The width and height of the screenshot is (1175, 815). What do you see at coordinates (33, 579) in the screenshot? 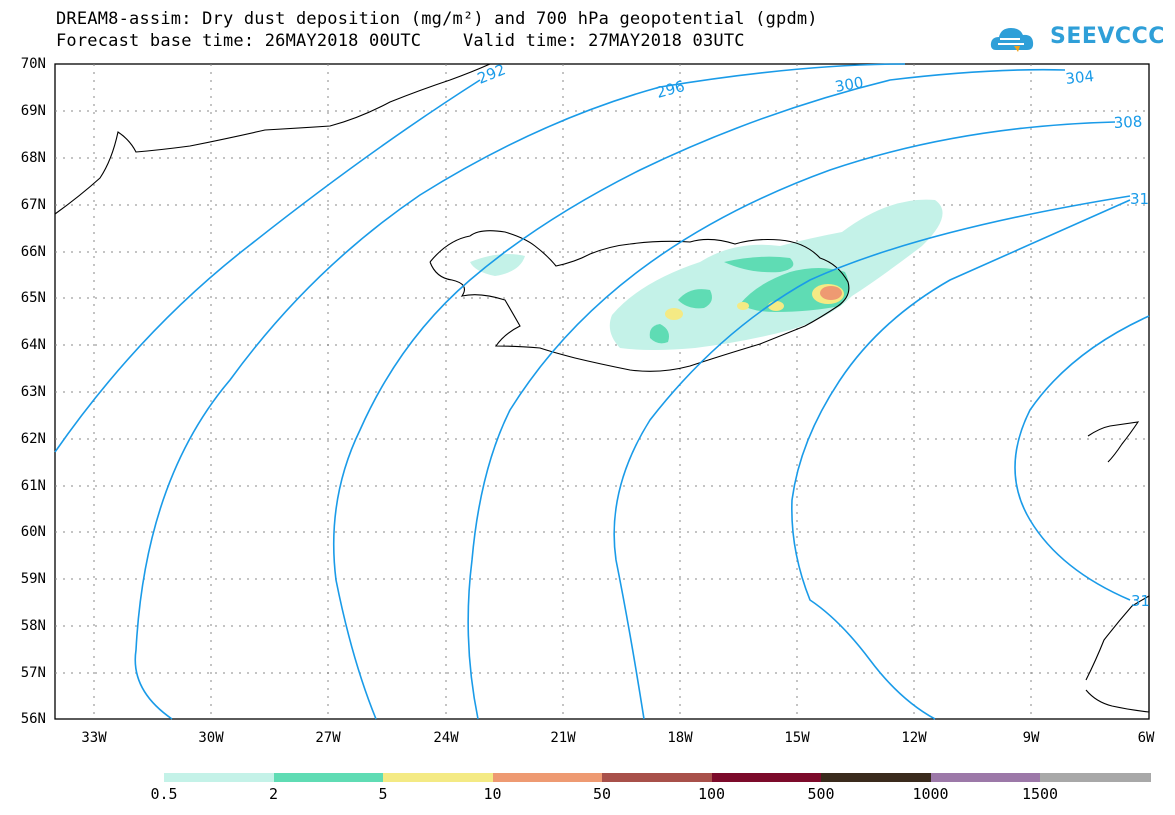
I see `lat-label: 59N` at bounding box center [33, 579].